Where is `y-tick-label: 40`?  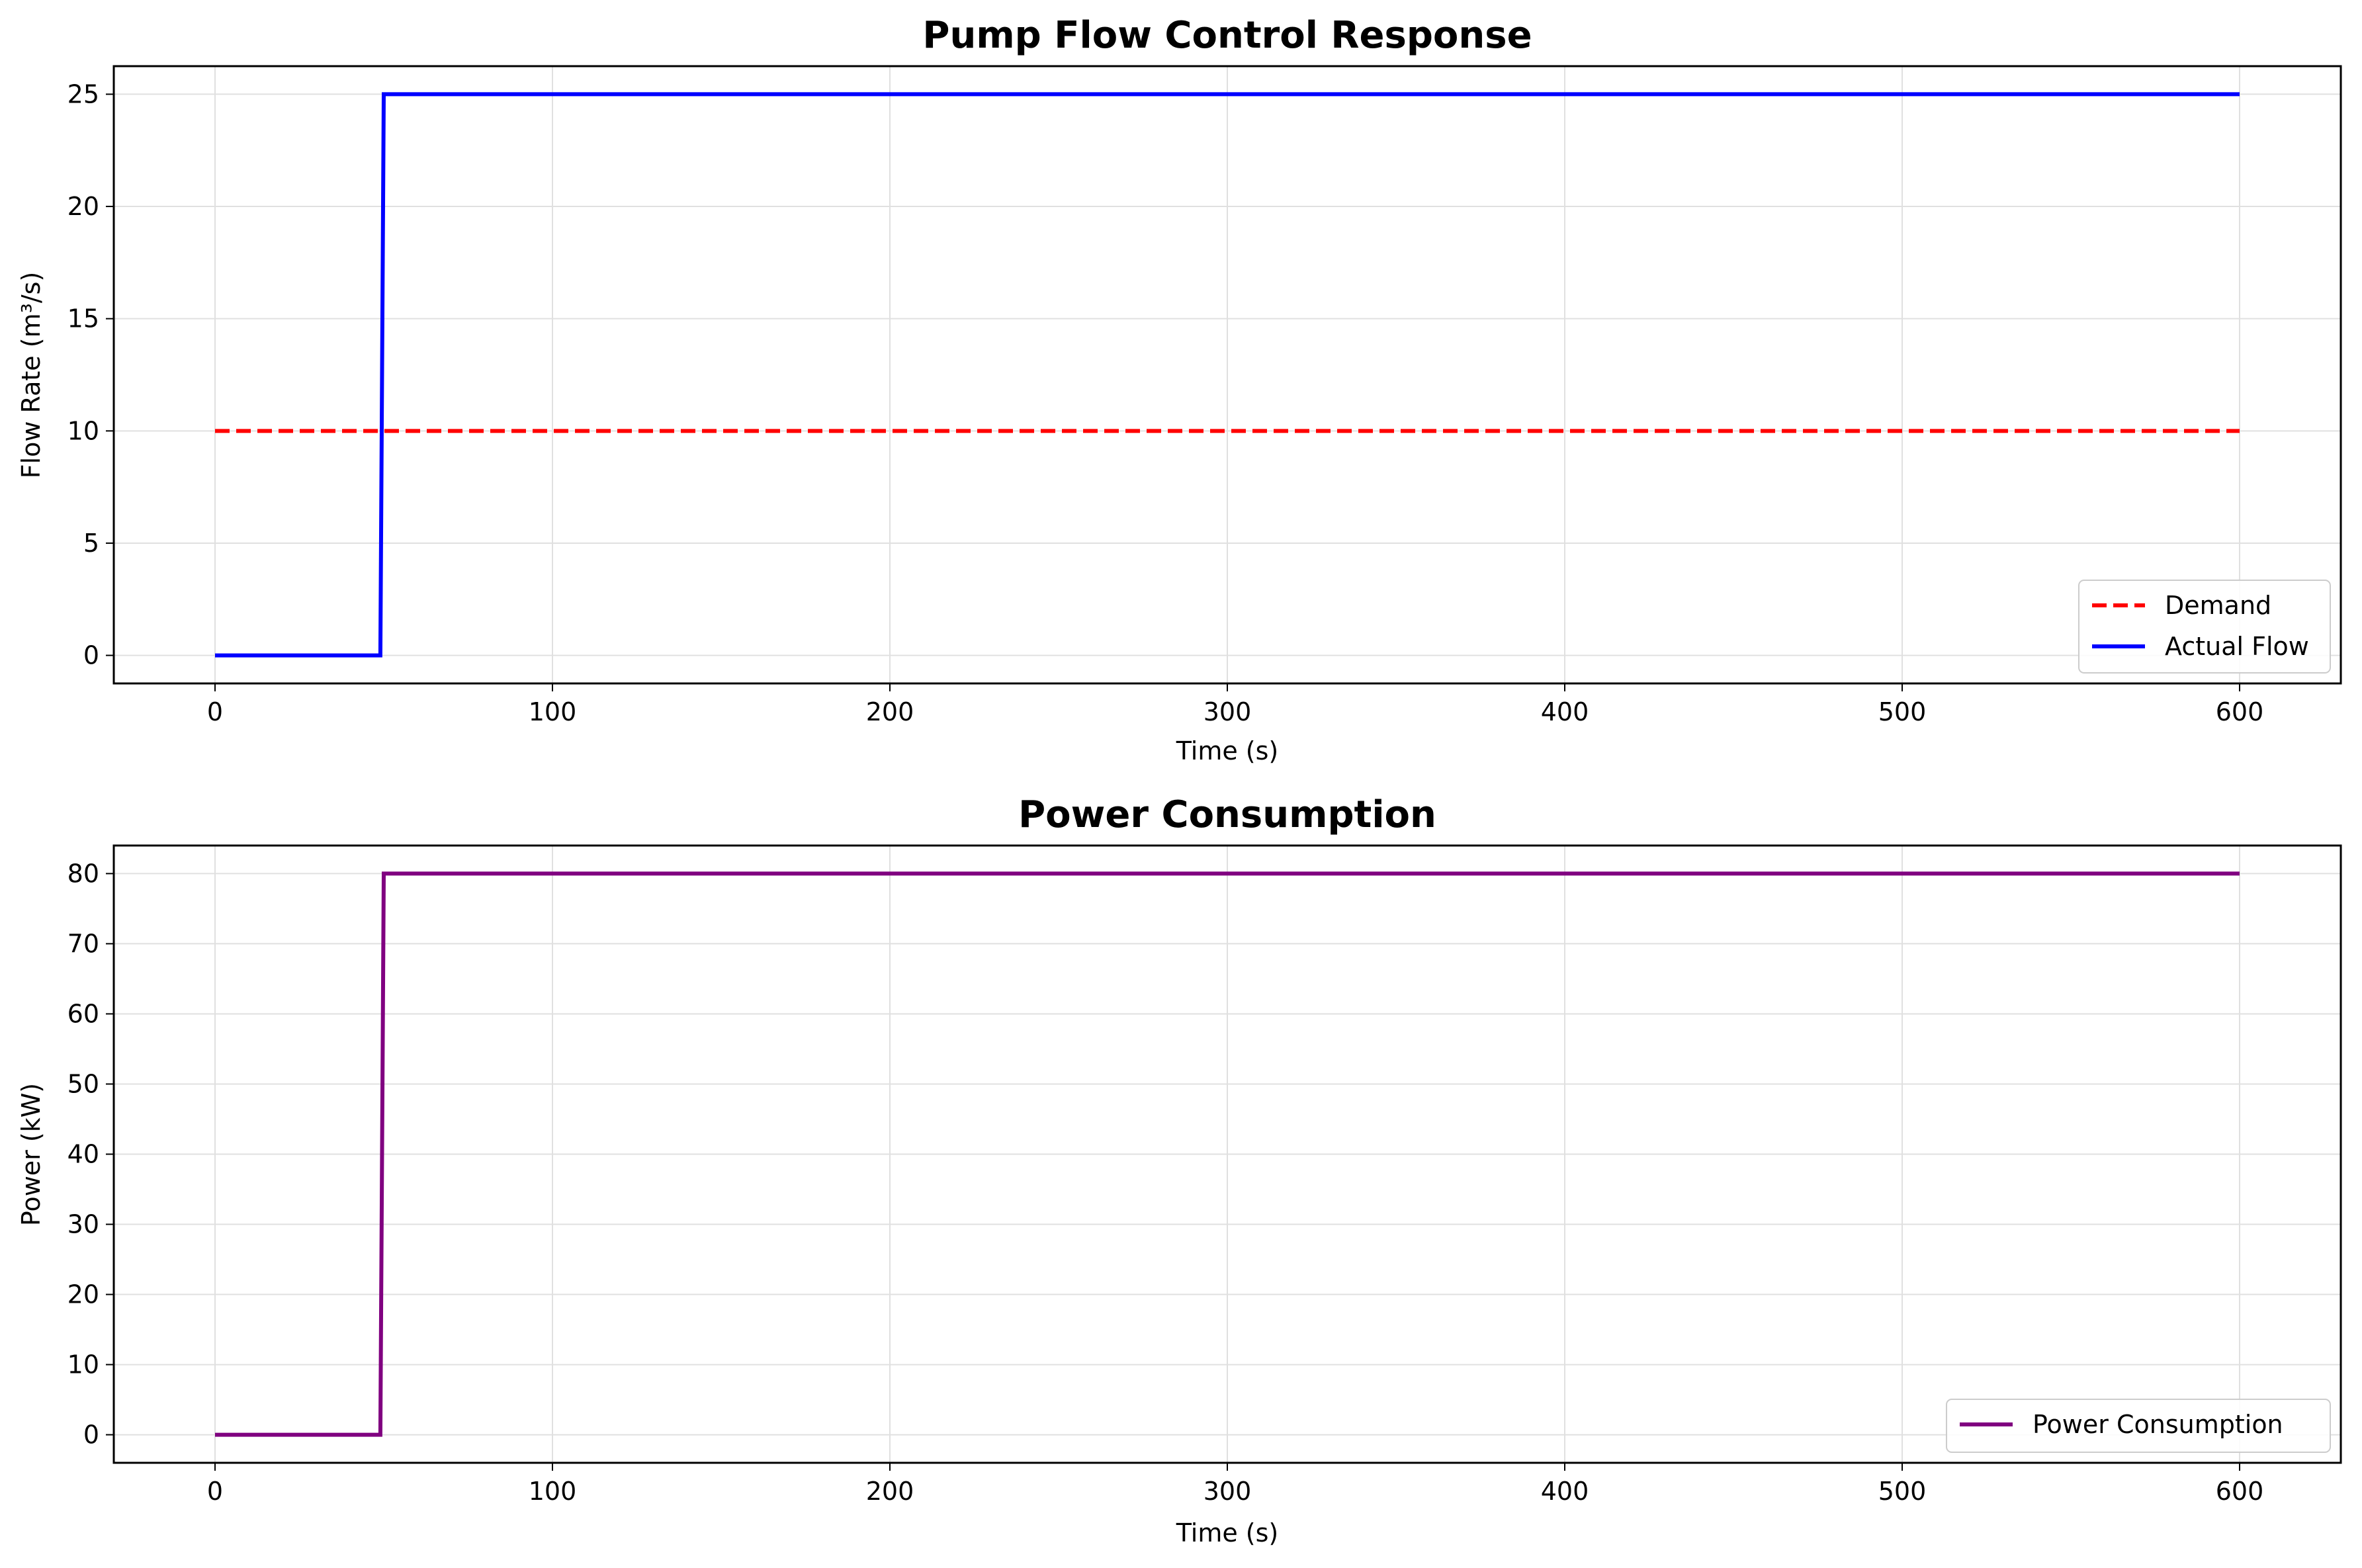 y-tick-label: 40 is located at coordinates (83, 1155).